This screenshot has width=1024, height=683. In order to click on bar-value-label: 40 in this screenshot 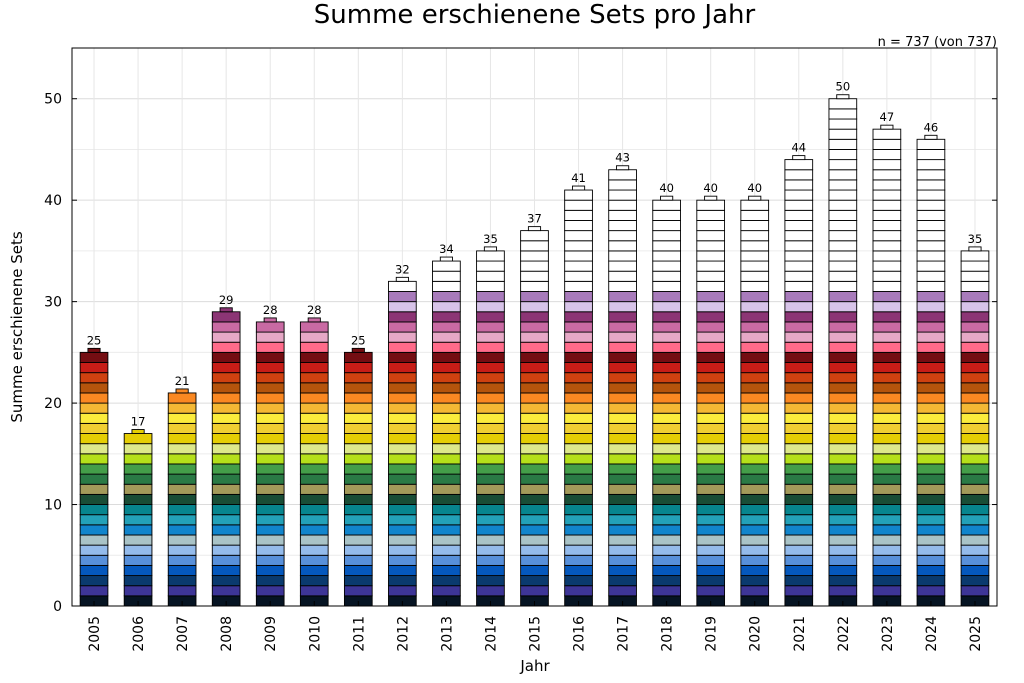, I will do `click(666, 188)`.